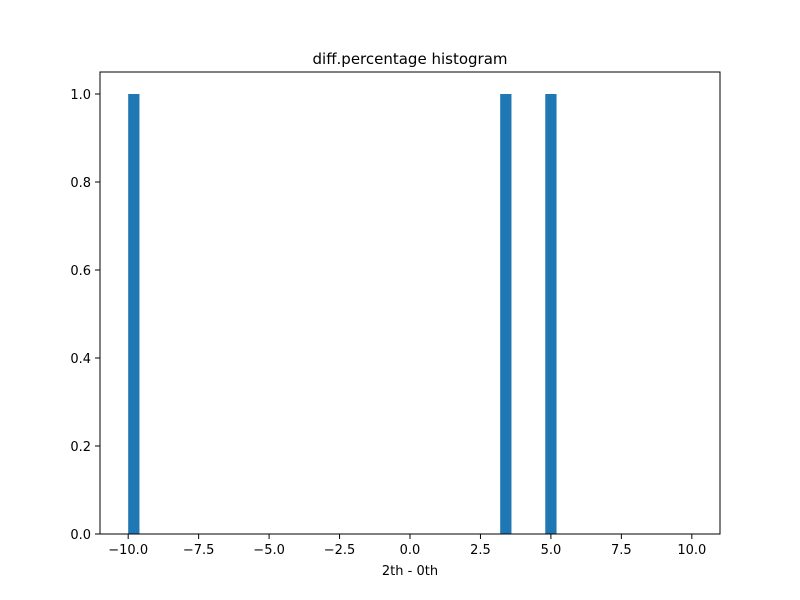  What do you see at coordinates (199, 550) in the screenshot?
I see `x-tick-label: −7.5` at bounding box center [199, 550].